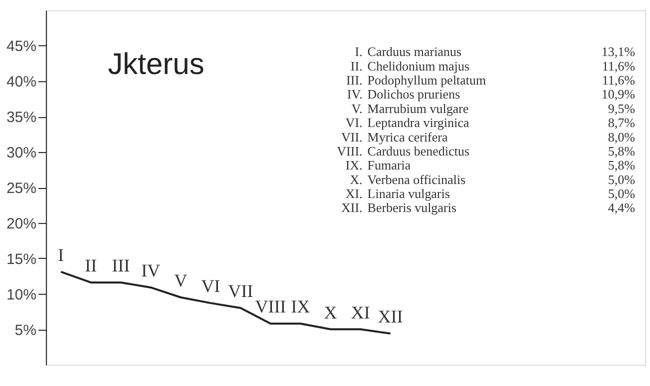 This screenshot has height=386, width=650. What do you see at coordinates (21, 223) in the screenshot?
I see `y-tick-label: 20%` at bounding box center [21, 223].